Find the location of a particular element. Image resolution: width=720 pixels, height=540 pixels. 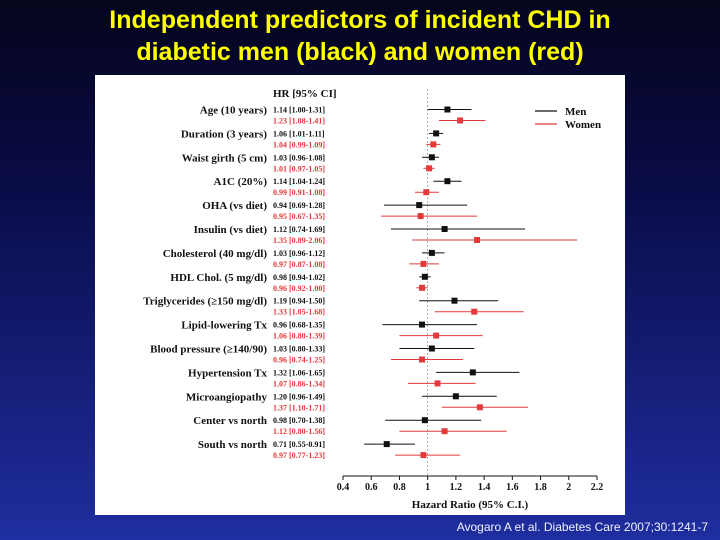

x-tick-label: 1.2 is located at coordinates (456, 487).